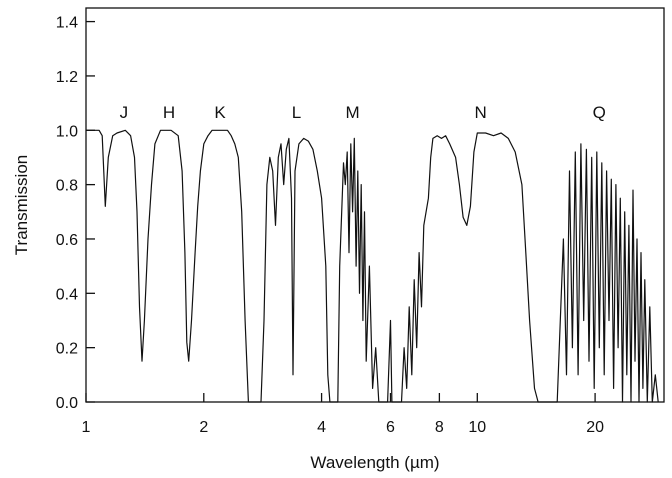  I want to click on band-label-K: K, so click(220, 112).